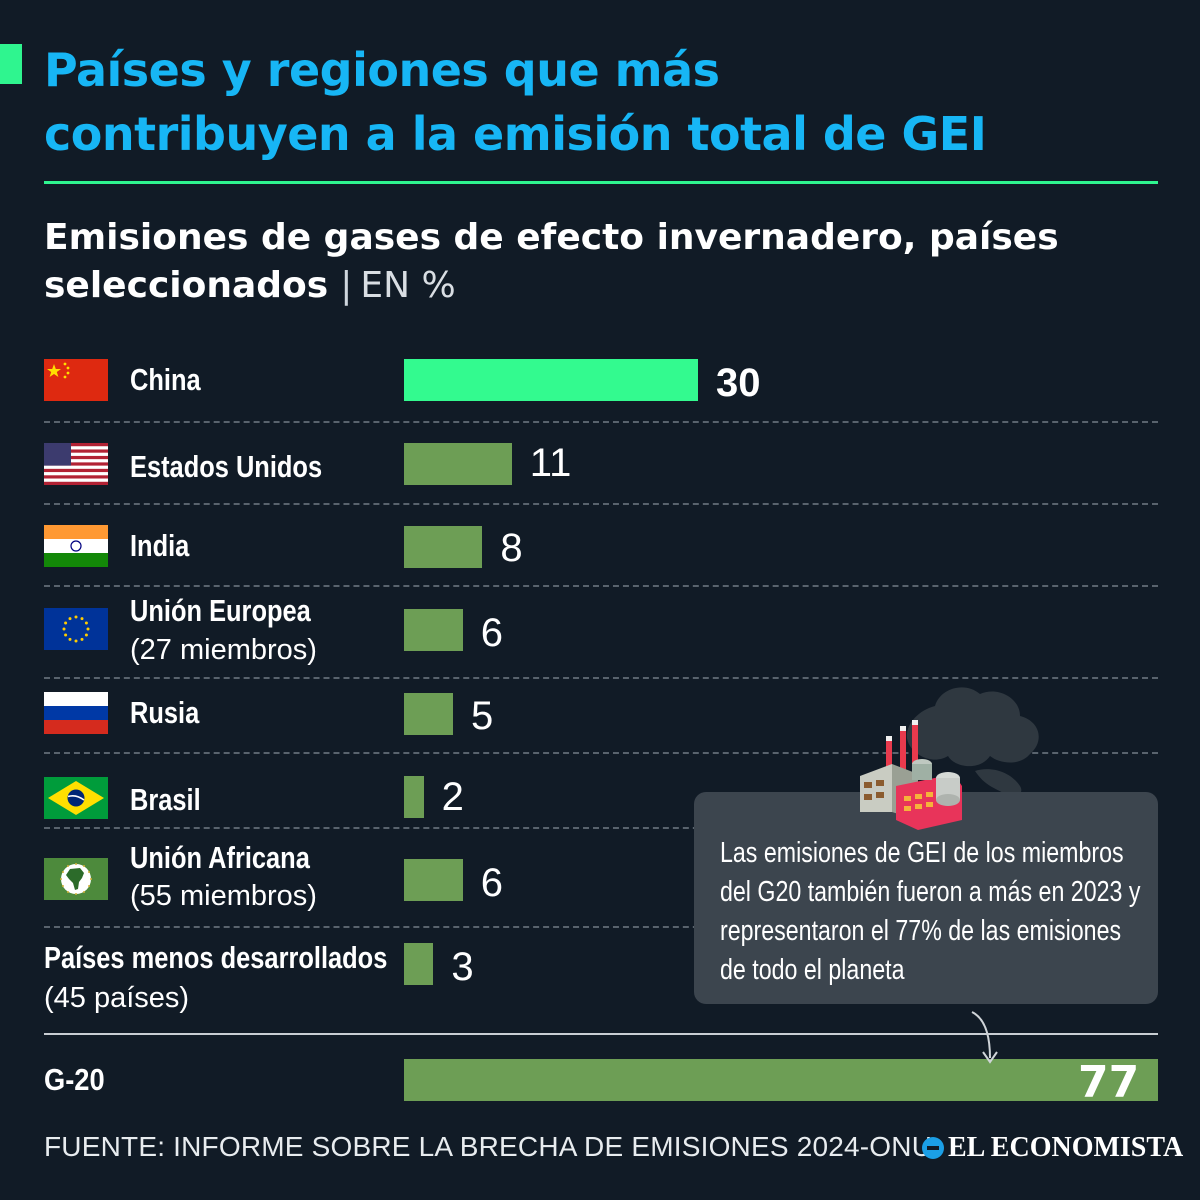 The image size is (1200, 1200). What do you see at coordinates (414, 797) in the screenshot?
I see `bar-brasil` at bounding box center [414, 797].